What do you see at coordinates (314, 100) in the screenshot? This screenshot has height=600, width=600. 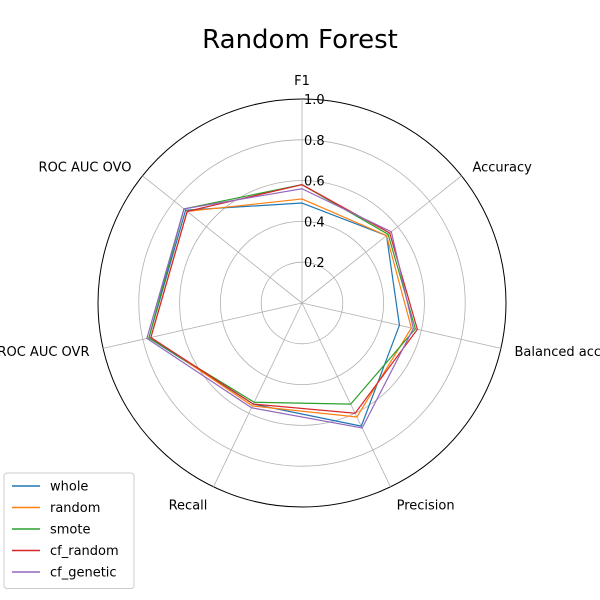 I see `radial-tick-label: 1.0` at bounding box center [314, 100].